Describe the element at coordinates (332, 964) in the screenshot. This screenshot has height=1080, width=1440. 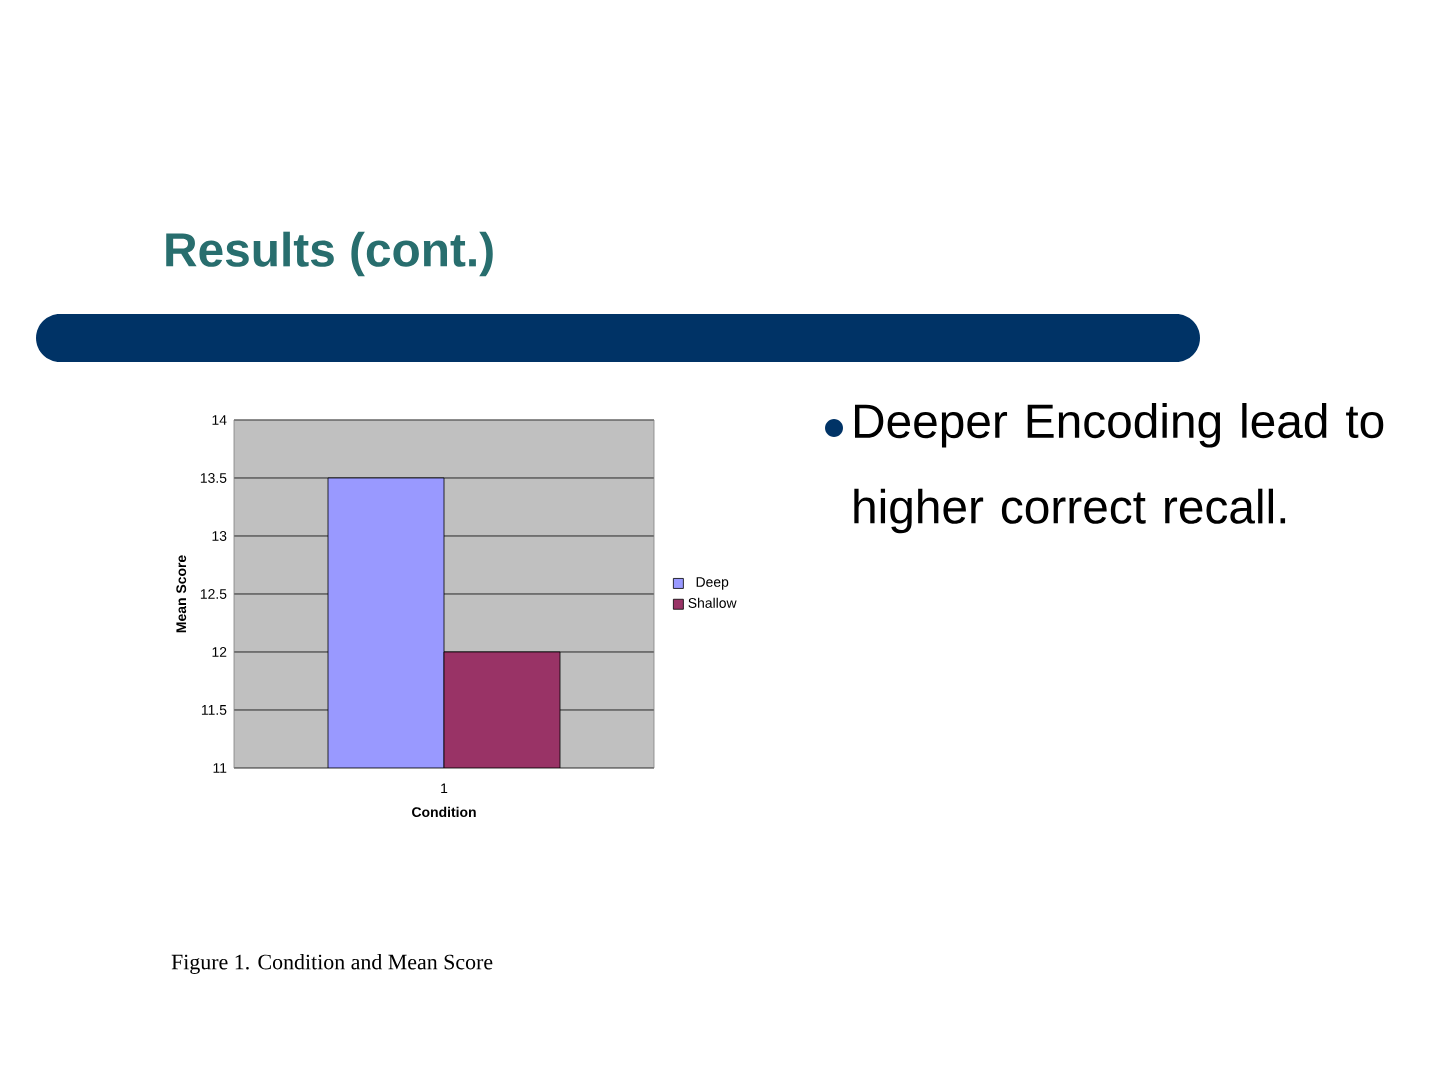
I see `caption: Figure 1. Condition and Mean Score` at that location.